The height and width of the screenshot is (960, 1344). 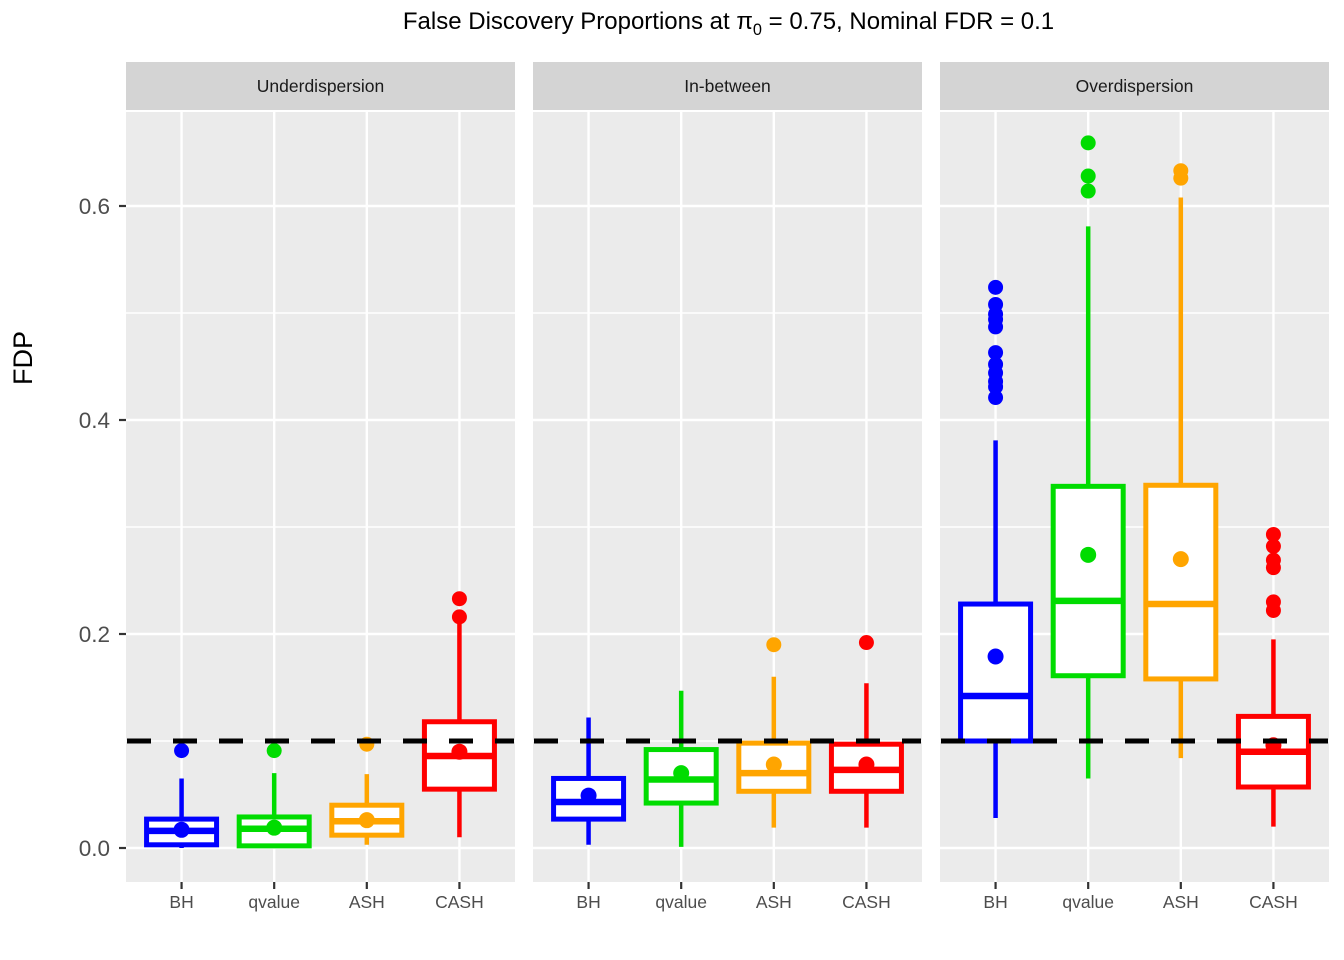 What do you see at coordinates (94, 420) in the screenshot?
I see `y-tick-label: 0.4` at bounding box center [94, 420].